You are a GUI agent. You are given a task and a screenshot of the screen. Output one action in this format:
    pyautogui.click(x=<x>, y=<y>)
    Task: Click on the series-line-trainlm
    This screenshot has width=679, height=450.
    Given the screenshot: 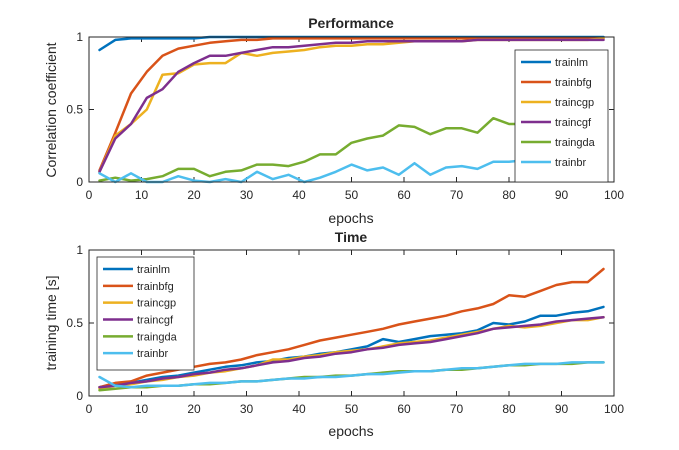 What is the action you would take?
    pyautogui.click(x=351, y=347)
    